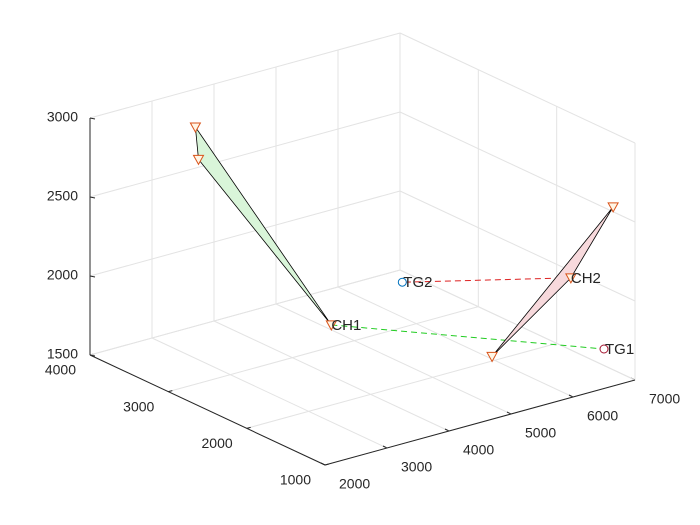  What do you see at coordinates (602, 416) in the screenshot?
I see `x-tick-label: 6000` at bounding box center [602, 416].